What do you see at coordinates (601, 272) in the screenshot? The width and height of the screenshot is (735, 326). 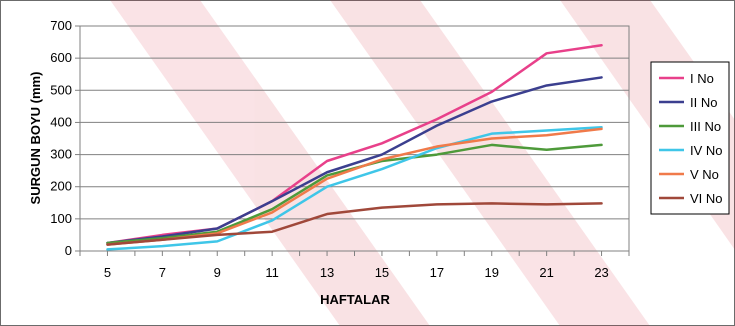 I see `x-tick-label: 23` at bounding box center [601, 272].